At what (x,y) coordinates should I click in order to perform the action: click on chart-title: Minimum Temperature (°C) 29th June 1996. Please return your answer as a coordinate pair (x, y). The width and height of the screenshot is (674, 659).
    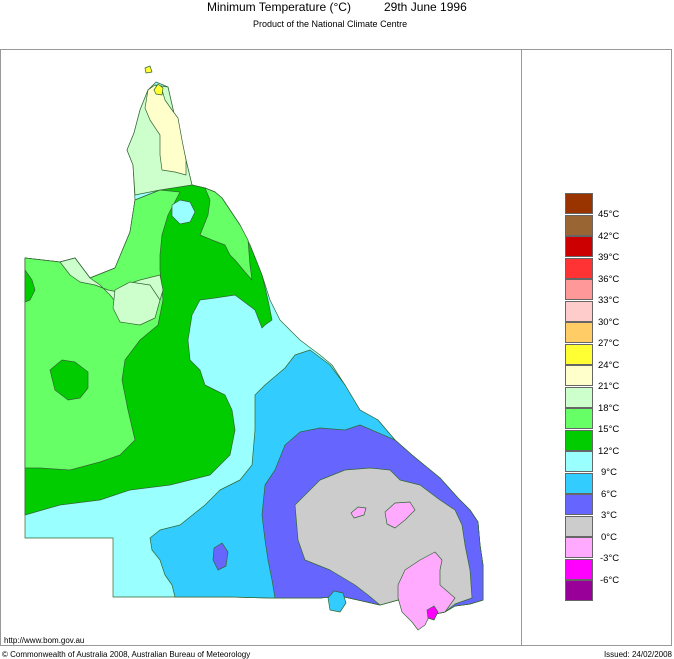
    Looking at the image, I should click on (337, 8).